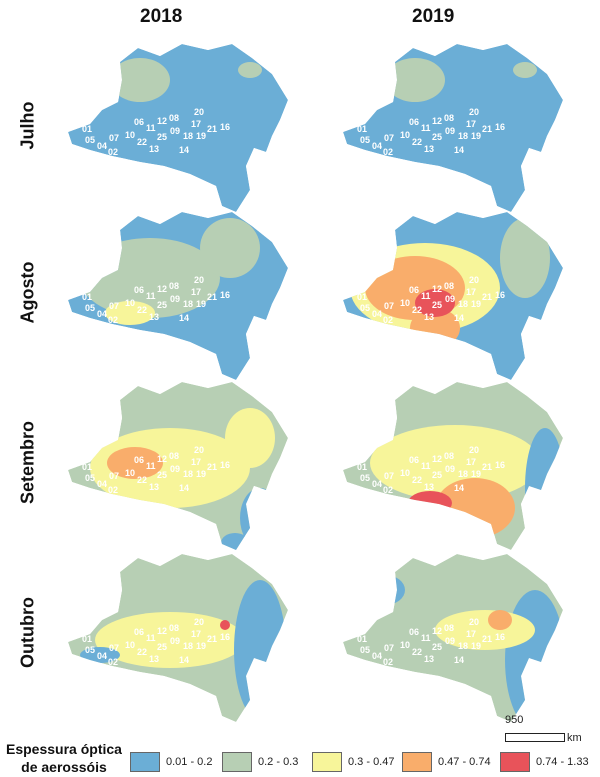 The image size is (600, 777). What do you see at coordinates (260, 762) in the screenshot?
I see `legend-item: 0.2 - 0.3` at bounding box center [260, 762].